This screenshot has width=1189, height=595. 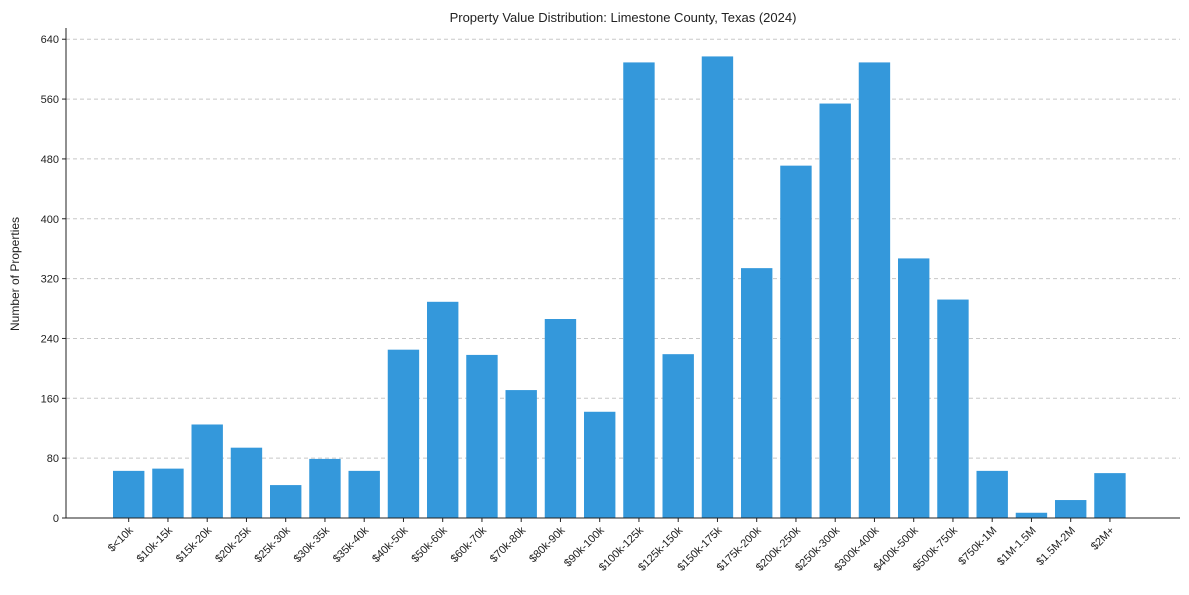 What do you see at coordinates (977, 546) in the screenshot?
I see `x-tick-label: $750k-1M` at bounding box center [977, 546].